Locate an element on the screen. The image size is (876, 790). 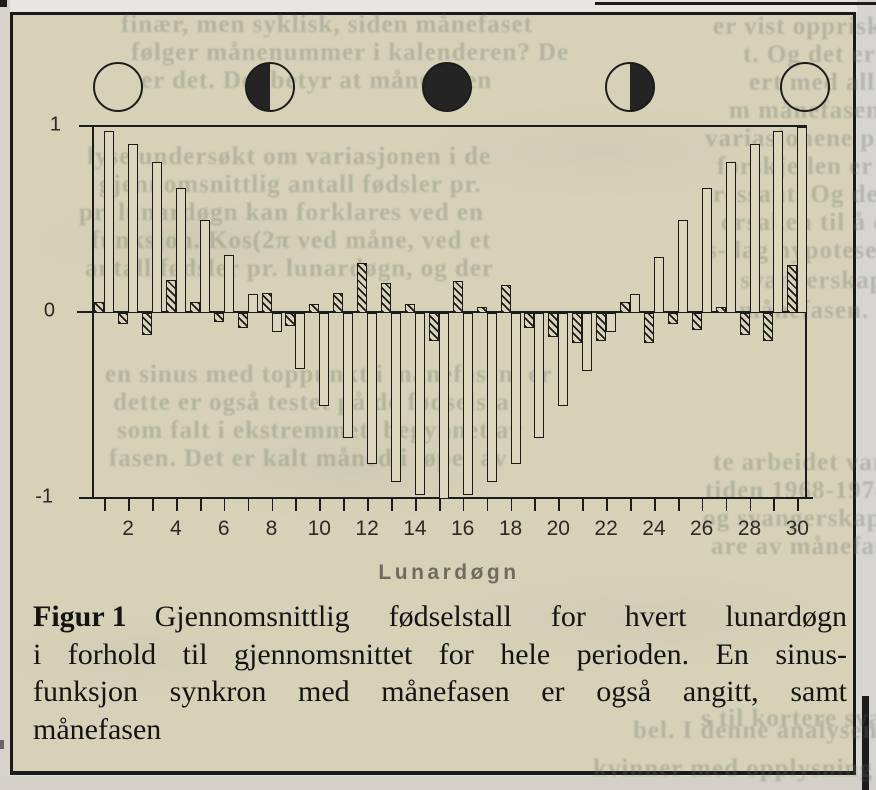
x-tick-label-12: 12 is located at coordinates (367, 528).